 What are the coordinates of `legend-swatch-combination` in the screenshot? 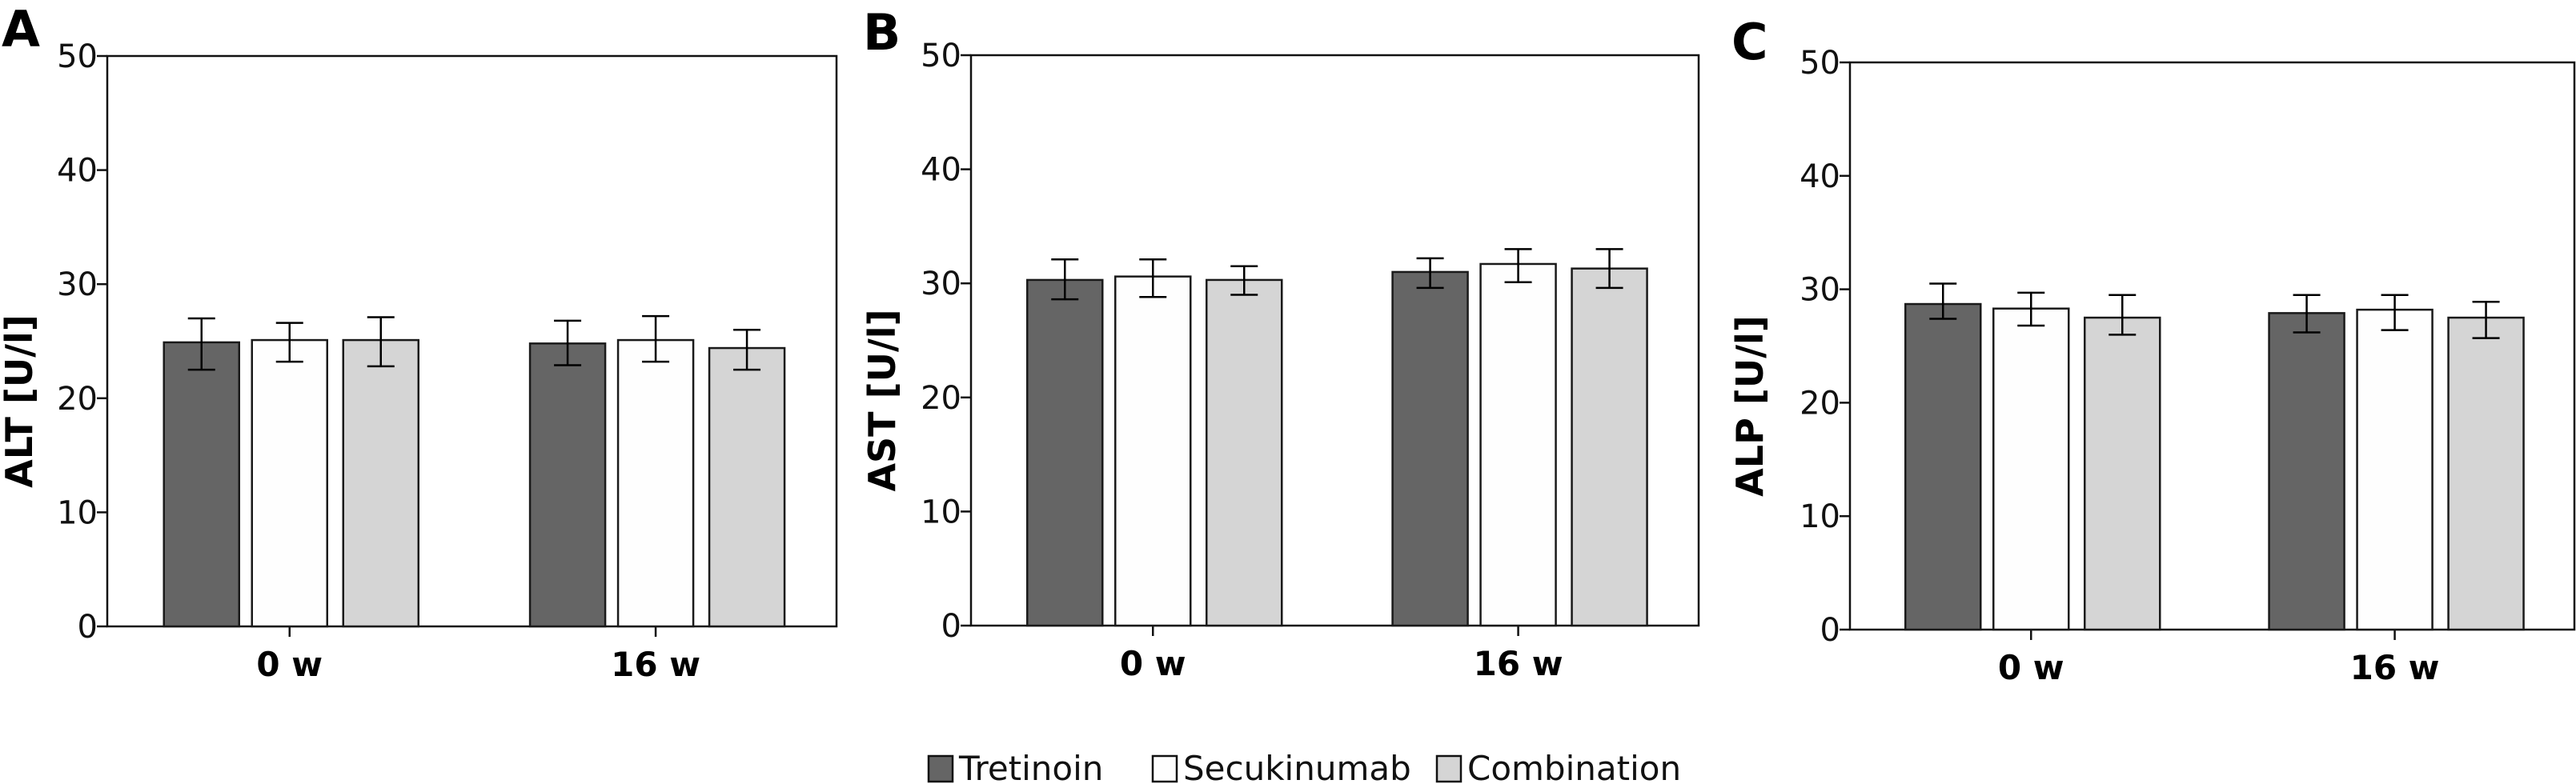 It's located at (1449, 768).